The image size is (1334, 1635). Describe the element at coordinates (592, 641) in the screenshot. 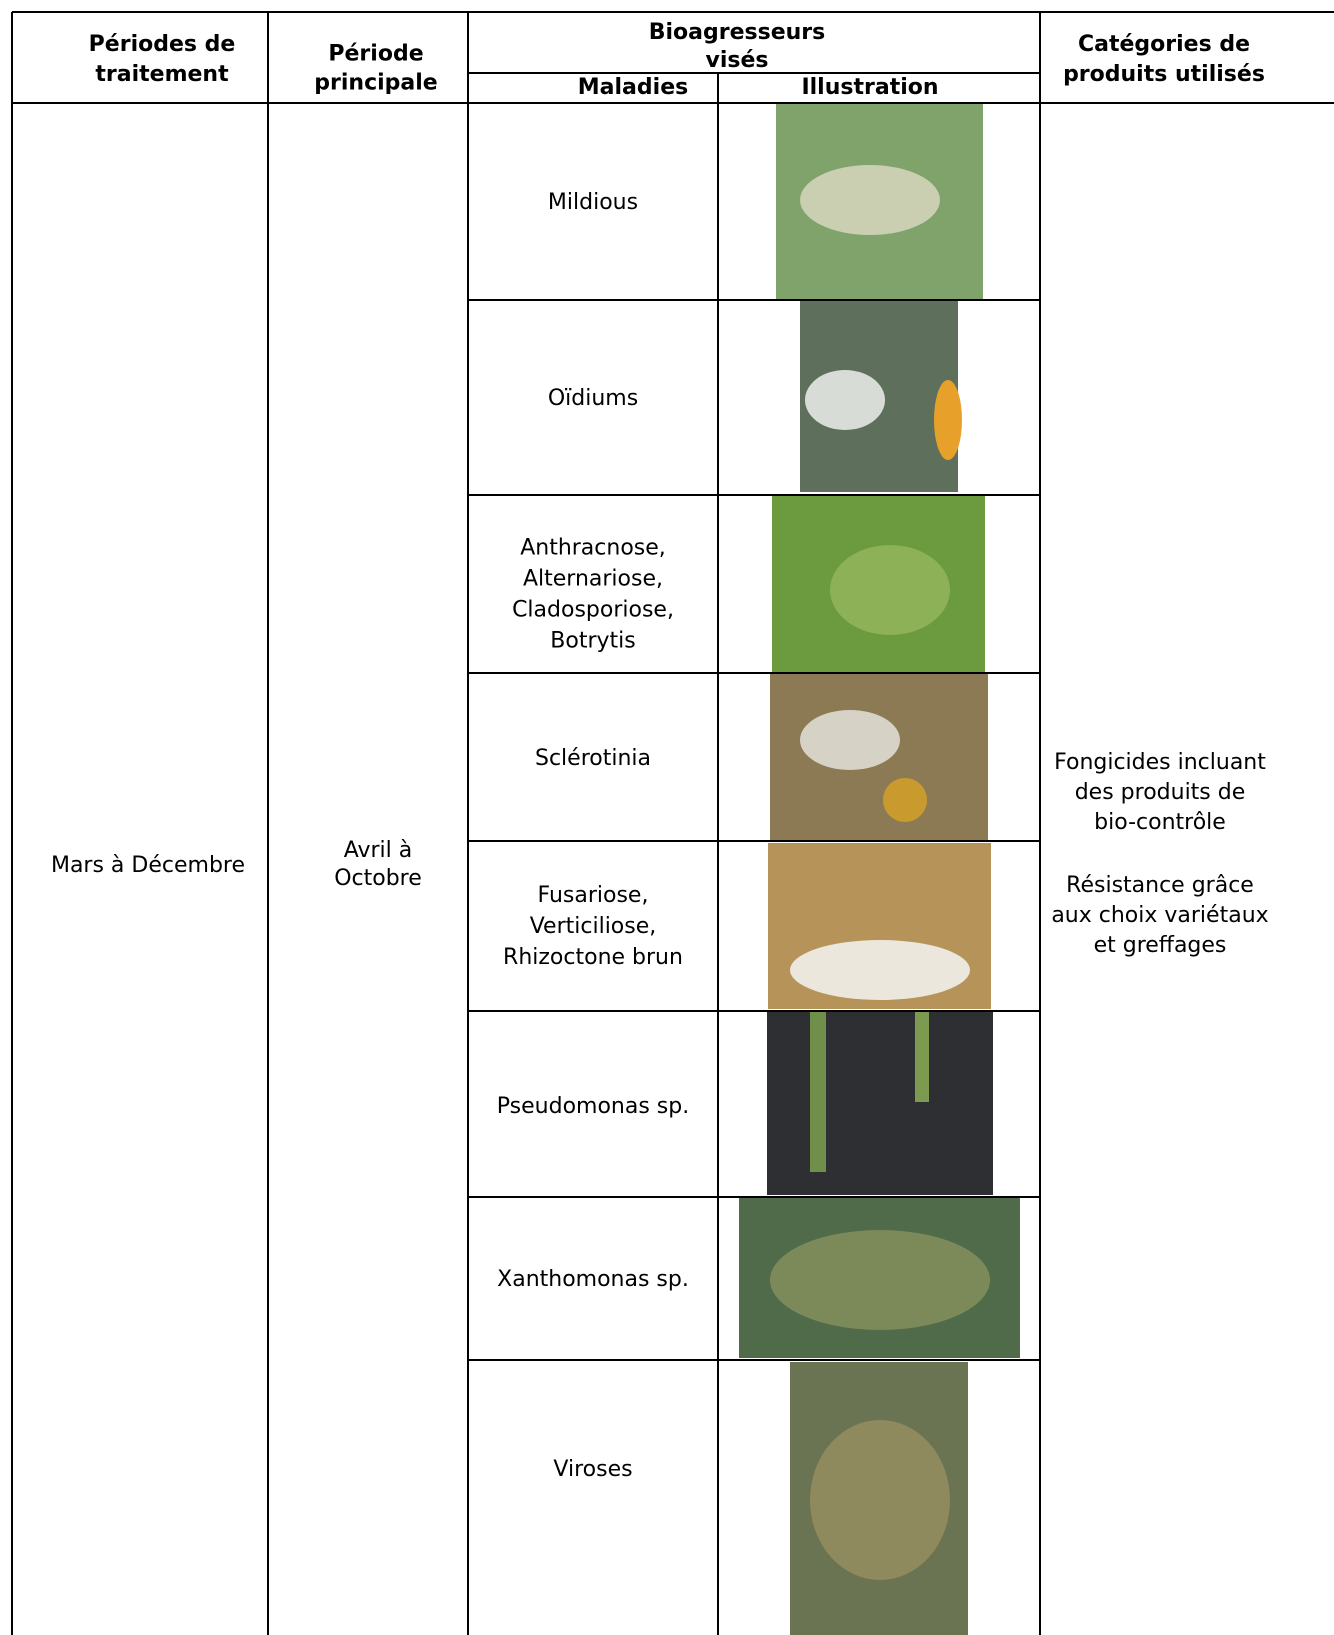

I see `disease-name: Botrytis` at that location.